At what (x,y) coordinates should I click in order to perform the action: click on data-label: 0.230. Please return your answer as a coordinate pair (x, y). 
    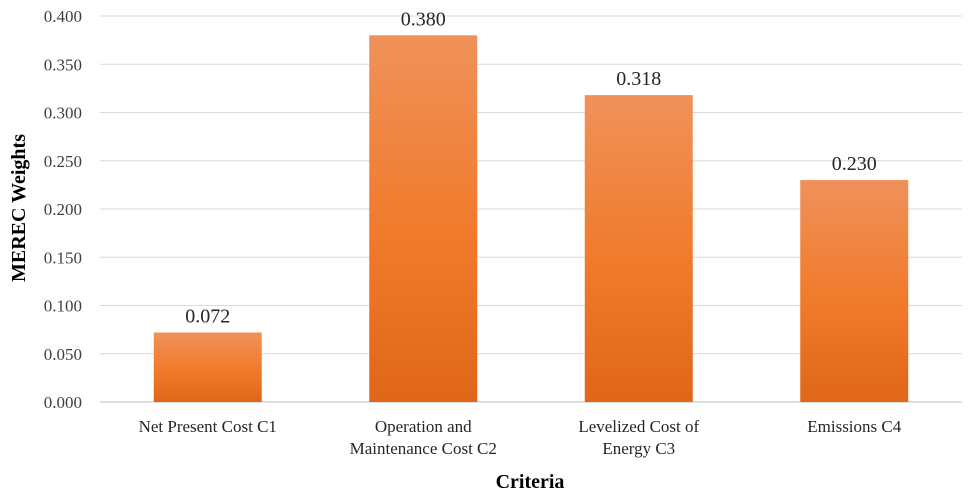
    Looking at the image, I should click on (854, 164).